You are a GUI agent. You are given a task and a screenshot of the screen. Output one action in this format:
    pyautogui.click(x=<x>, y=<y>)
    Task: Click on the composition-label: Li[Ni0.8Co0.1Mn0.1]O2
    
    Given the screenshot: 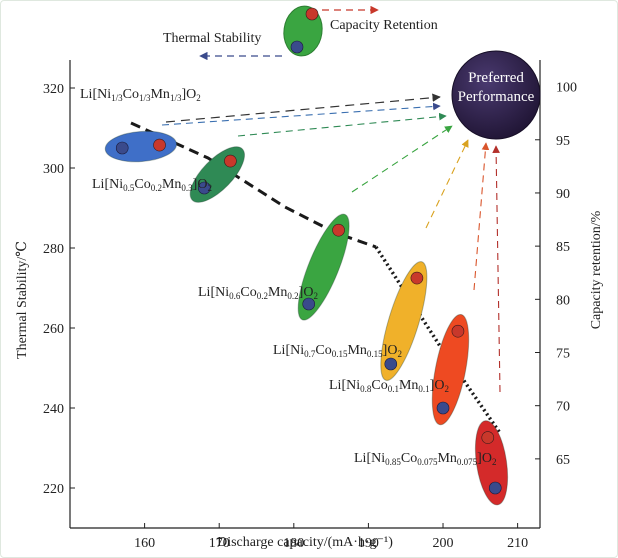 What is the action you would take?
    pyautogui.click(x=389, y=386)
    